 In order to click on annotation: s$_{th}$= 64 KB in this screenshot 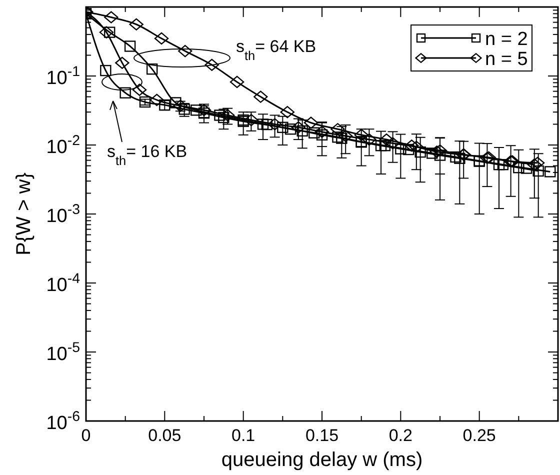, I will do `click(276, 49)`.